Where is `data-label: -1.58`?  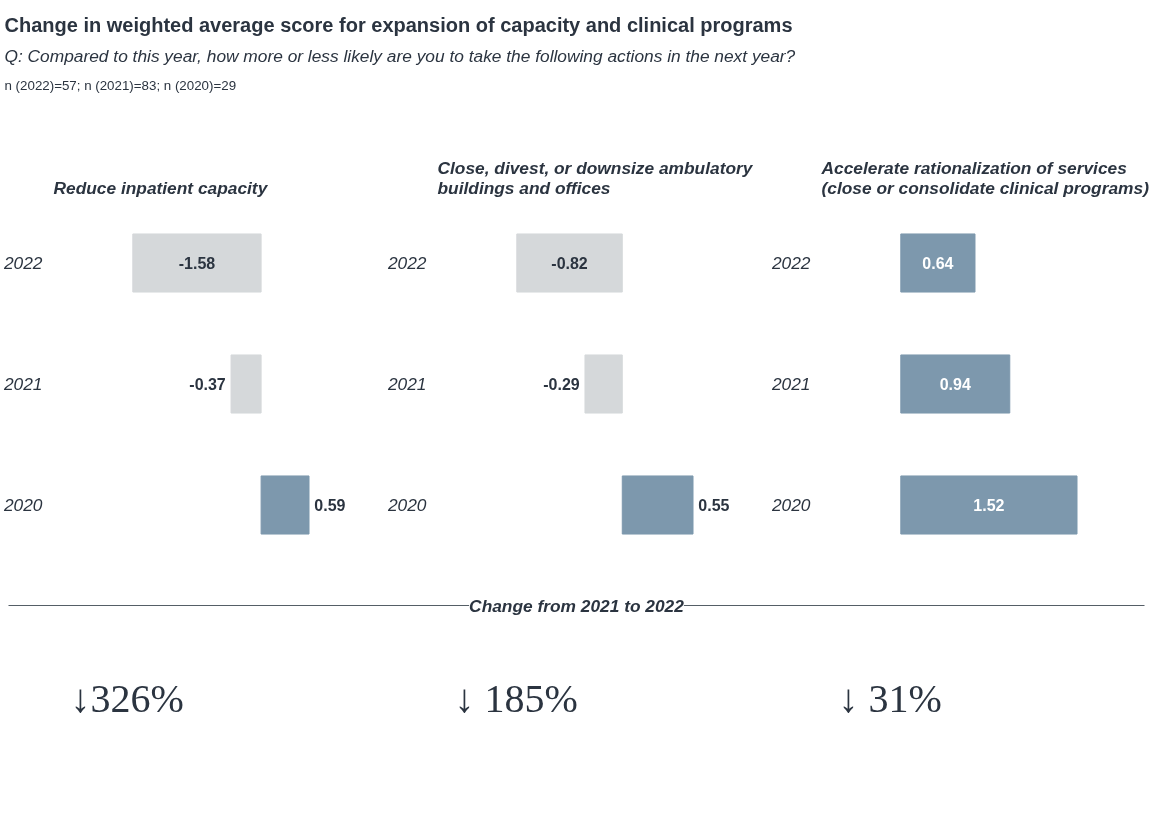
data-label: -1.58 is located at coordinates (197, 263).